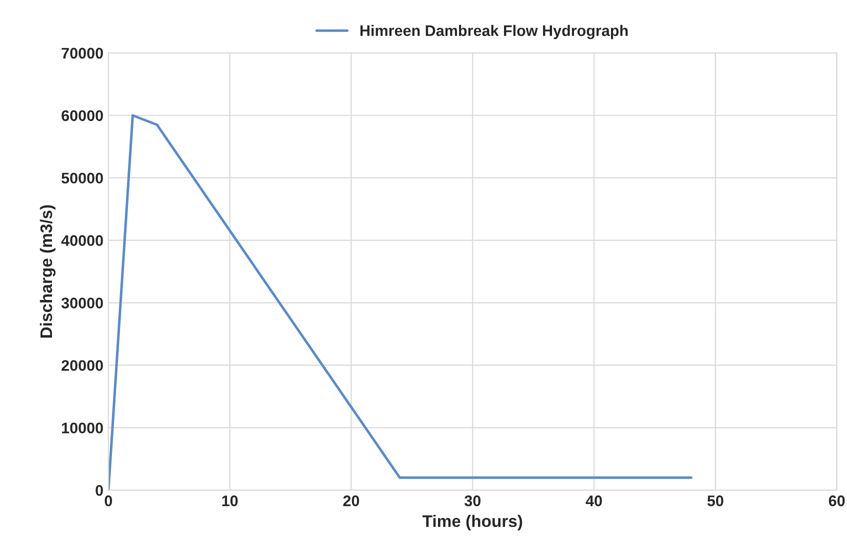 This screenshot has height=557, width=847. I want to click on legend-label: Himreen Dambreak Flow Hydrograph, so click(494, 32).